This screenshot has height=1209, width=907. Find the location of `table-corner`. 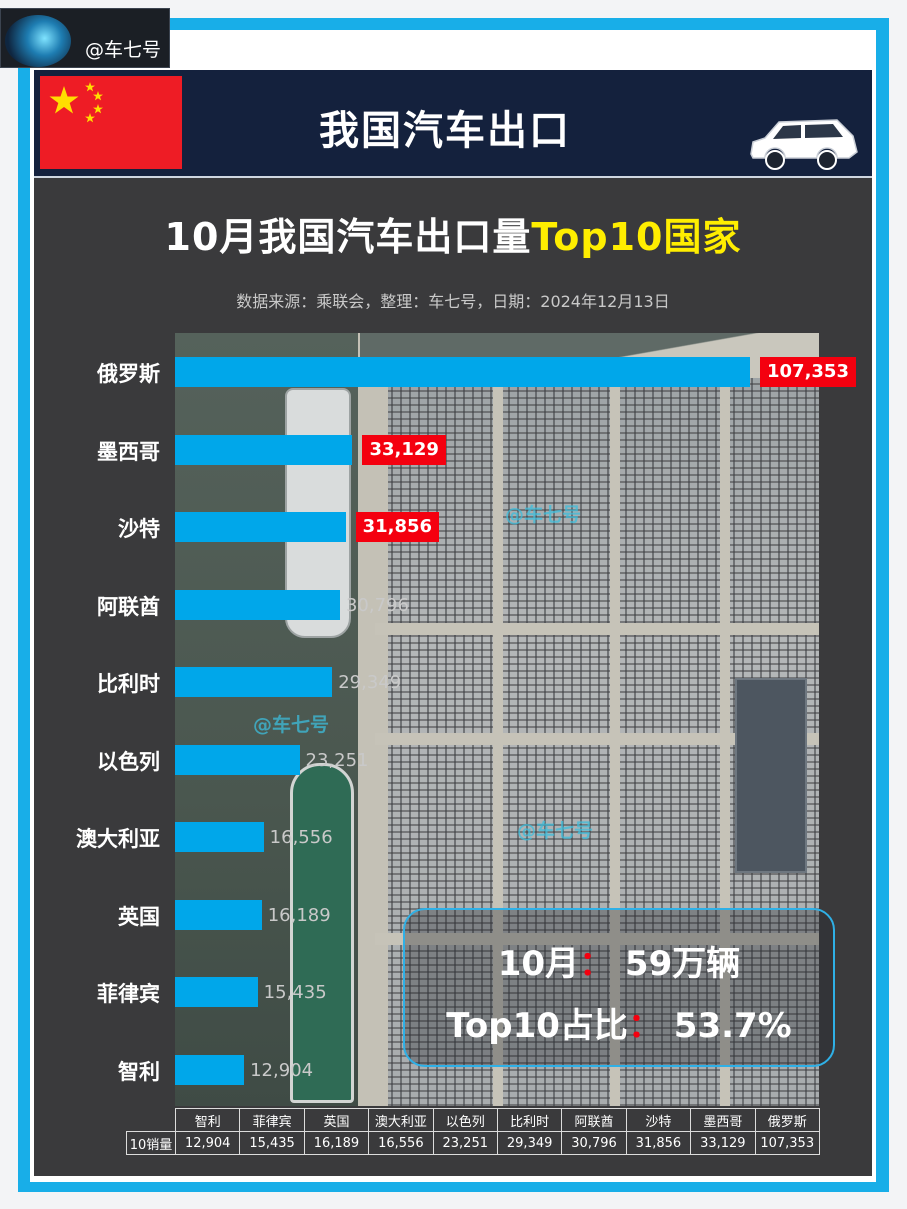

table-corner is located at coordinates (151, 1120).